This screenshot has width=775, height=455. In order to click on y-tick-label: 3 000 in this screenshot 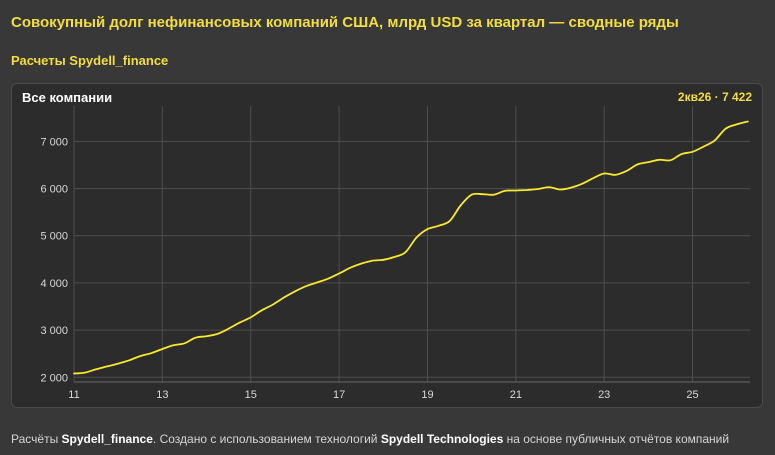, I will do `click(54, 331)`.